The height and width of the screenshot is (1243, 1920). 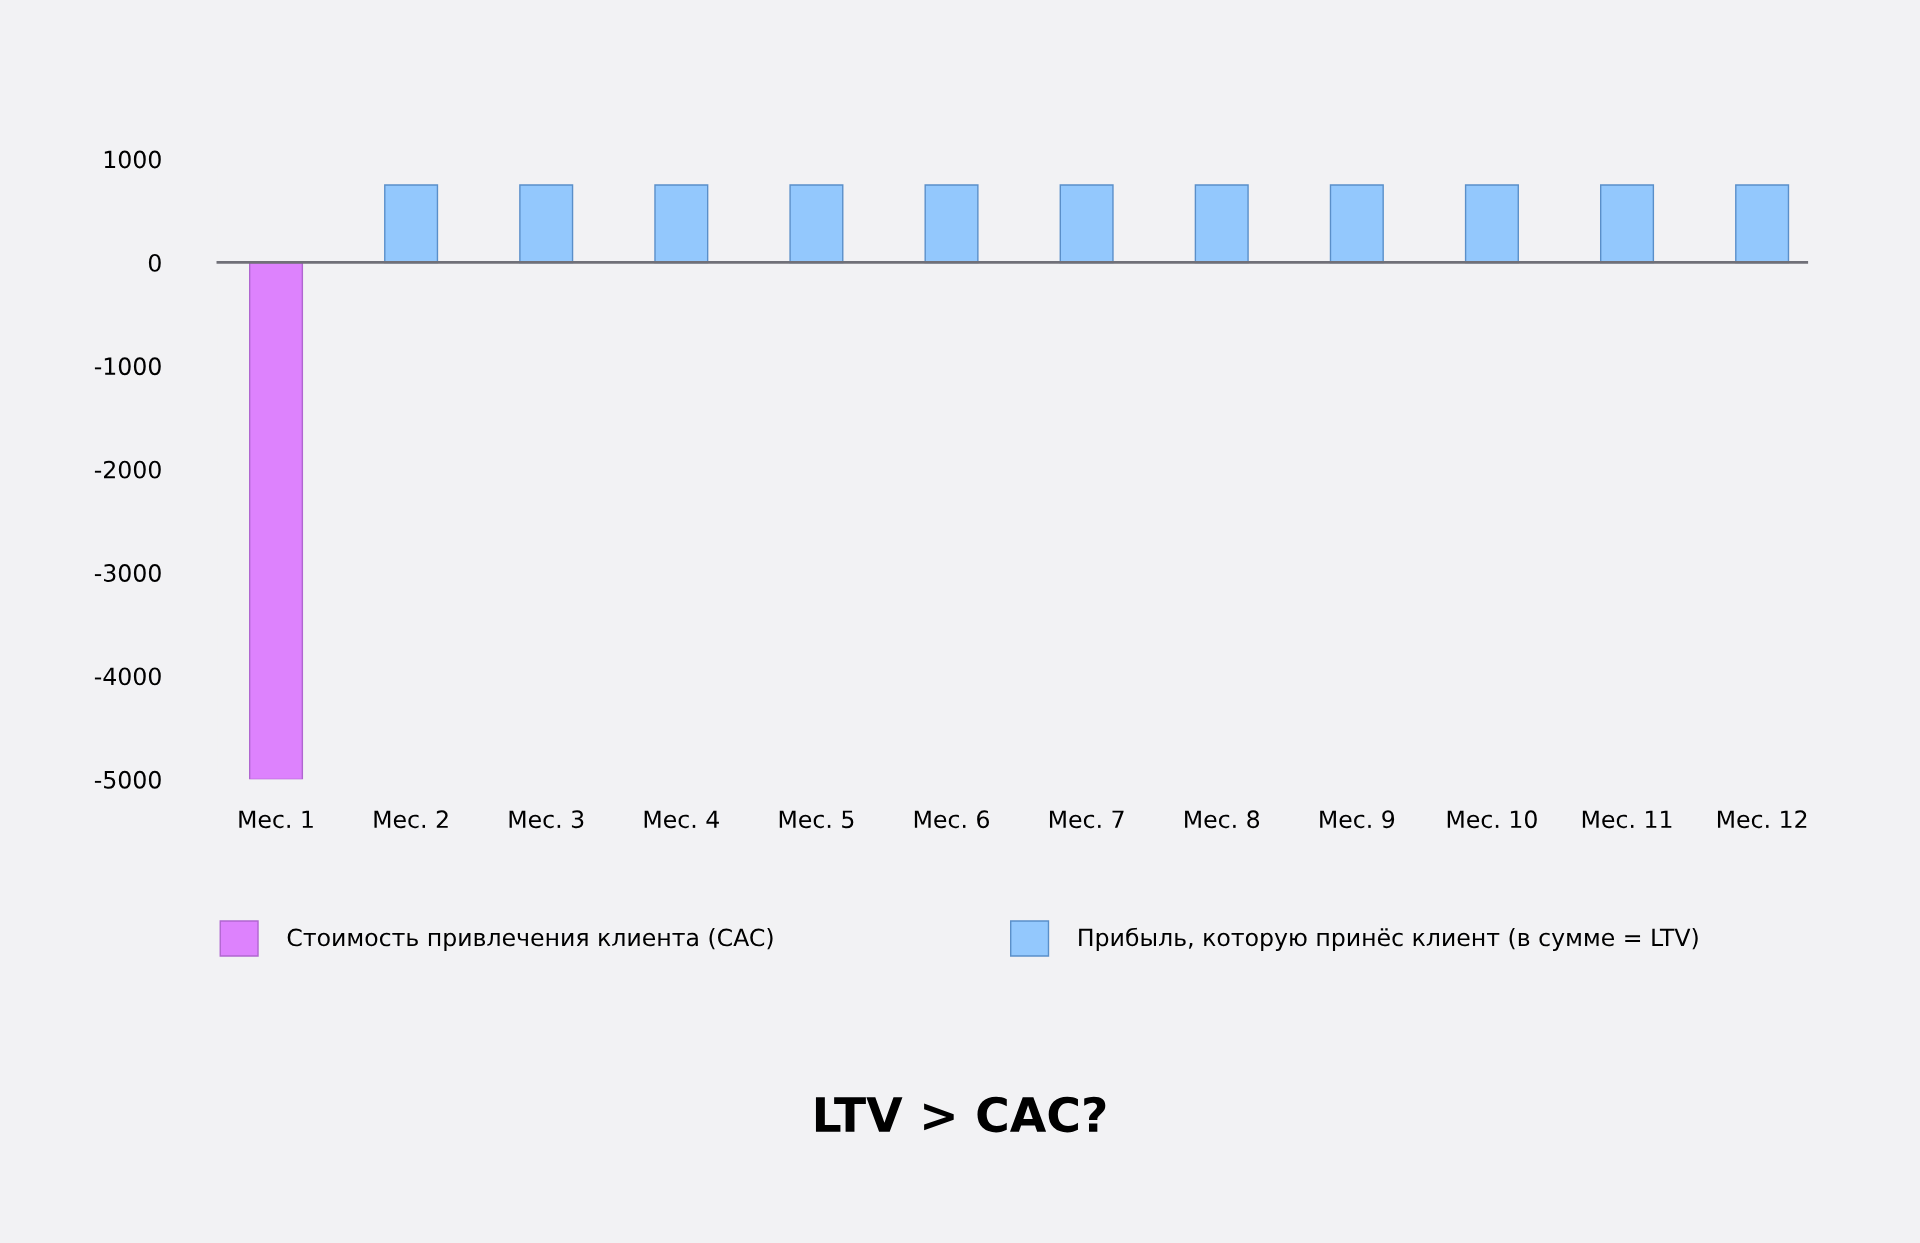 I want to click on y-tick-label: -1000, so click(x=127, y=366).